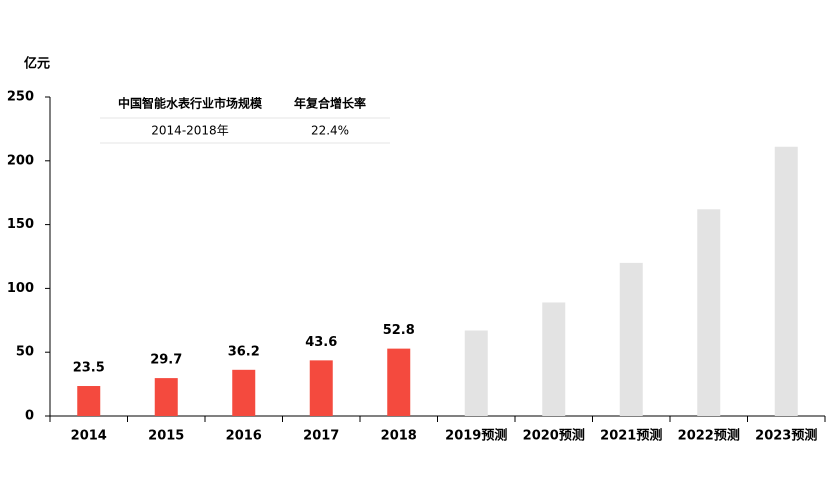  What do you see at coordinates (166, 436) in the screenshot?
I see `x-tick-label: 2015` at bounding box center [166, 436].